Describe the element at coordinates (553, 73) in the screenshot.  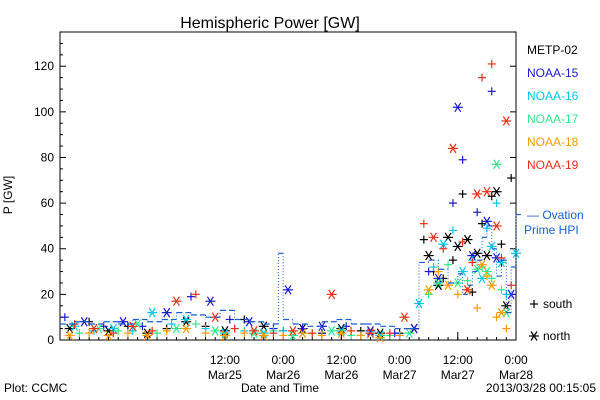
I see `legend-item-noaa-15: NOAA-15` at that location.